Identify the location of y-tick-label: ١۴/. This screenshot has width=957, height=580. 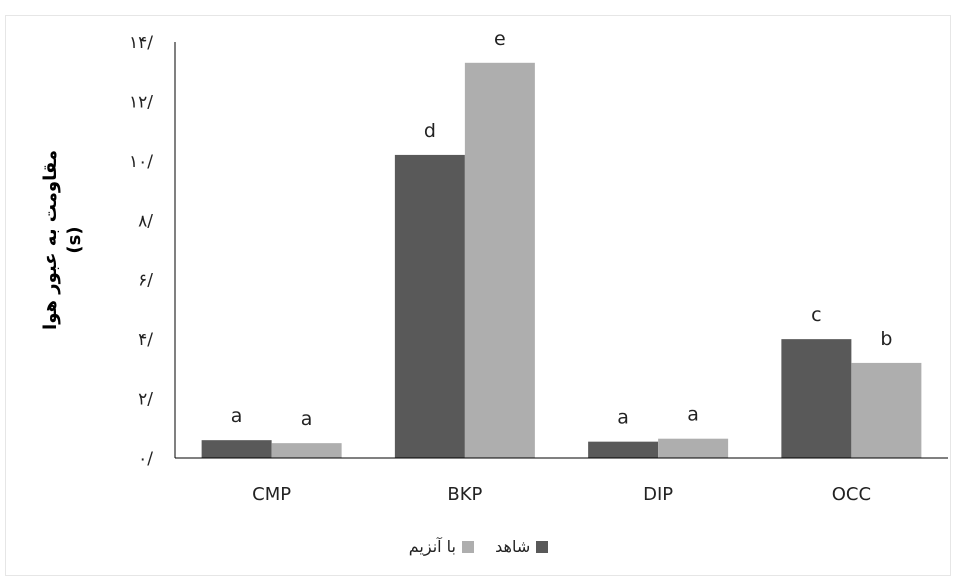
(141, 43).